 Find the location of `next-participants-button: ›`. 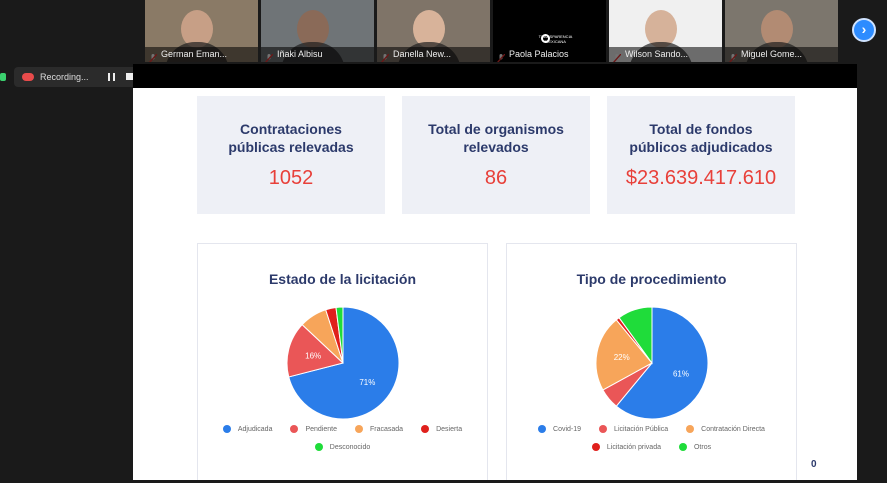

next-participants-button: › is located at coordinates (864, 30).